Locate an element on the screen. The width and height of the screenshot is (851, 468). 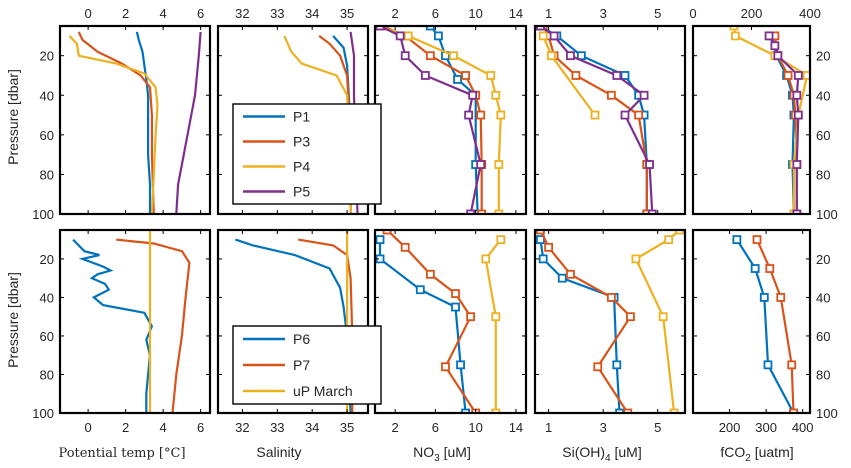
x-tick-label-bottom: 0 is located at coordinates (88, 427).